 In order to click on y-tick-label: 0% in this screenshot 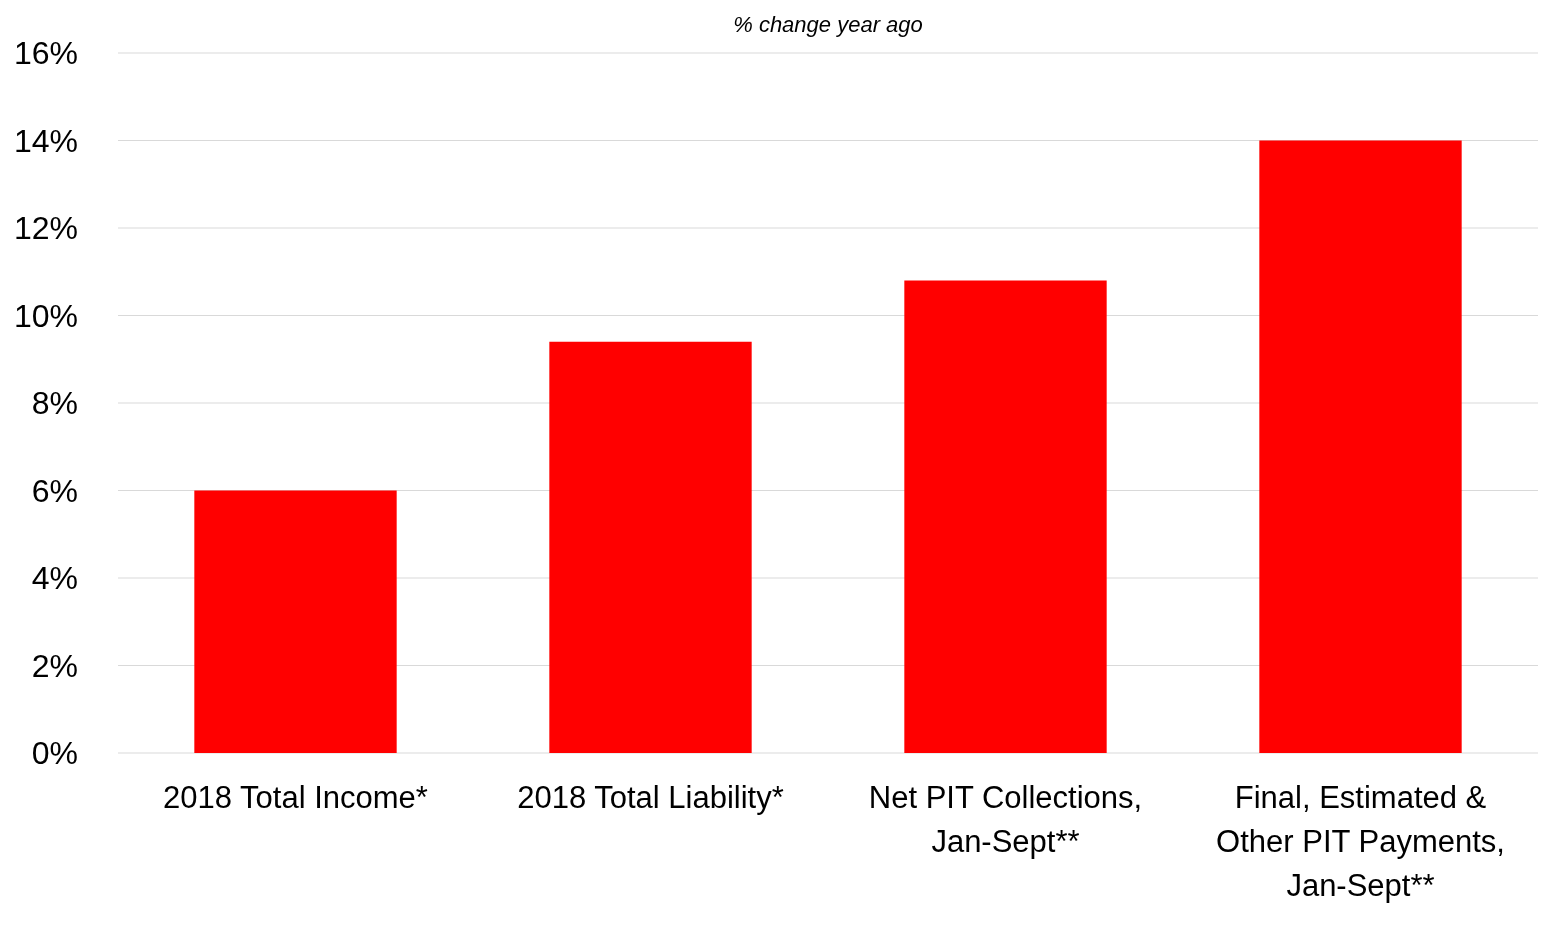, I will do `click(54, 753)`.